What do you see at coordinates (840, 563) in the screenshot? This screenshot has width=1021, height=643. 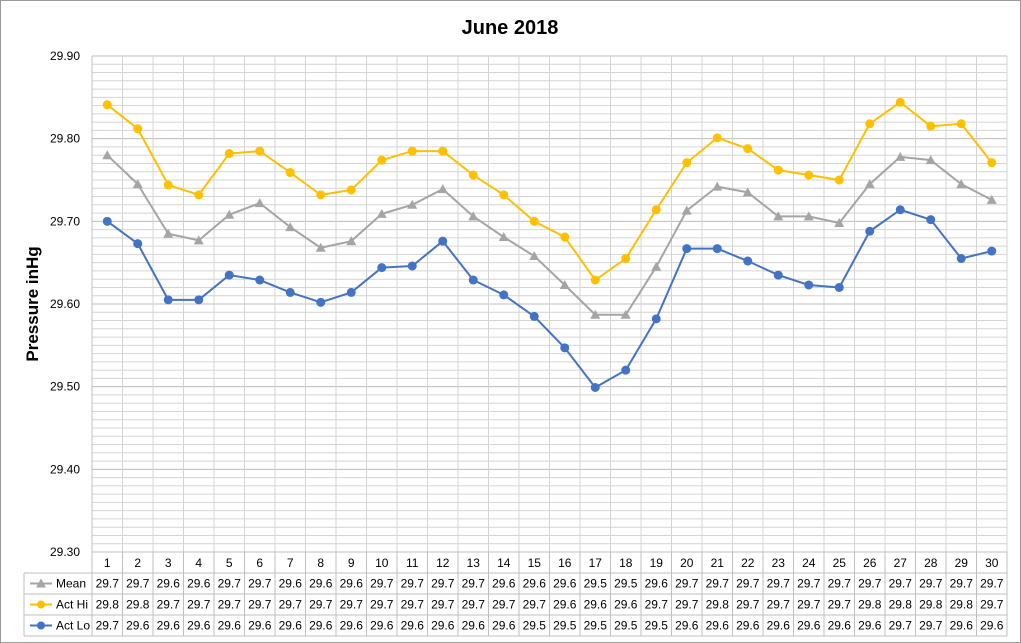 I see `x-tick-label: 25` at bounding box center [840, 563].